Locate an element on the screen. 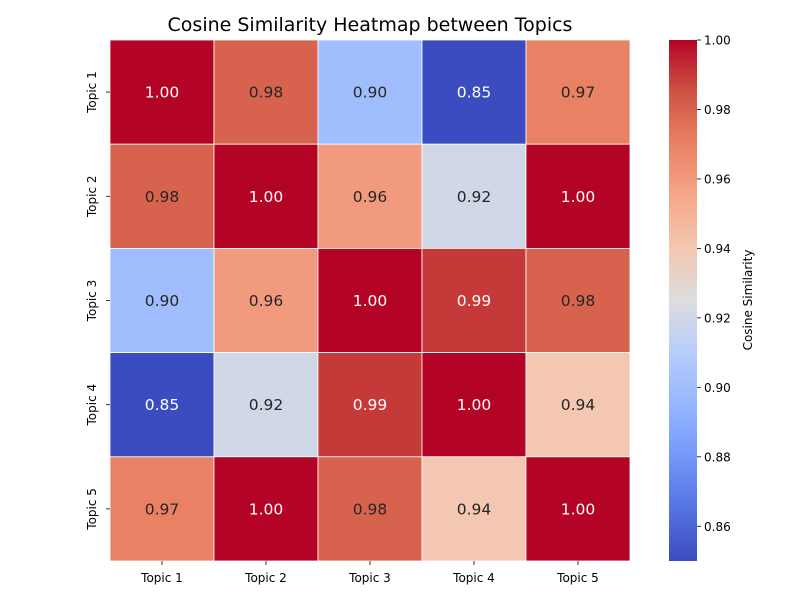 The height and width of the screenshot is (600, 800). colorbar-tick-label: 0.88 is located at coordinates (717, 457).